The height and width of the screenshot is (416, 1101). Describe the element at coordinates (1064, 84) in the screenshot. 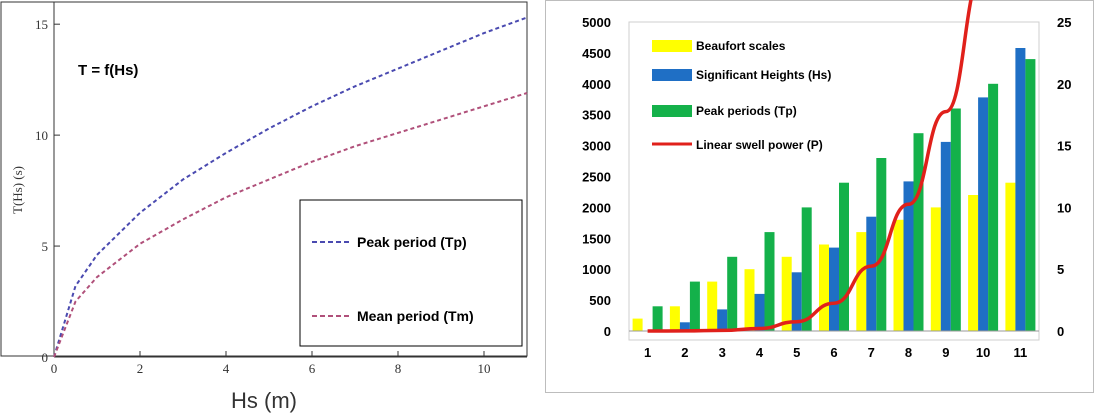

I see `y2-tick-label: 20` at that location.